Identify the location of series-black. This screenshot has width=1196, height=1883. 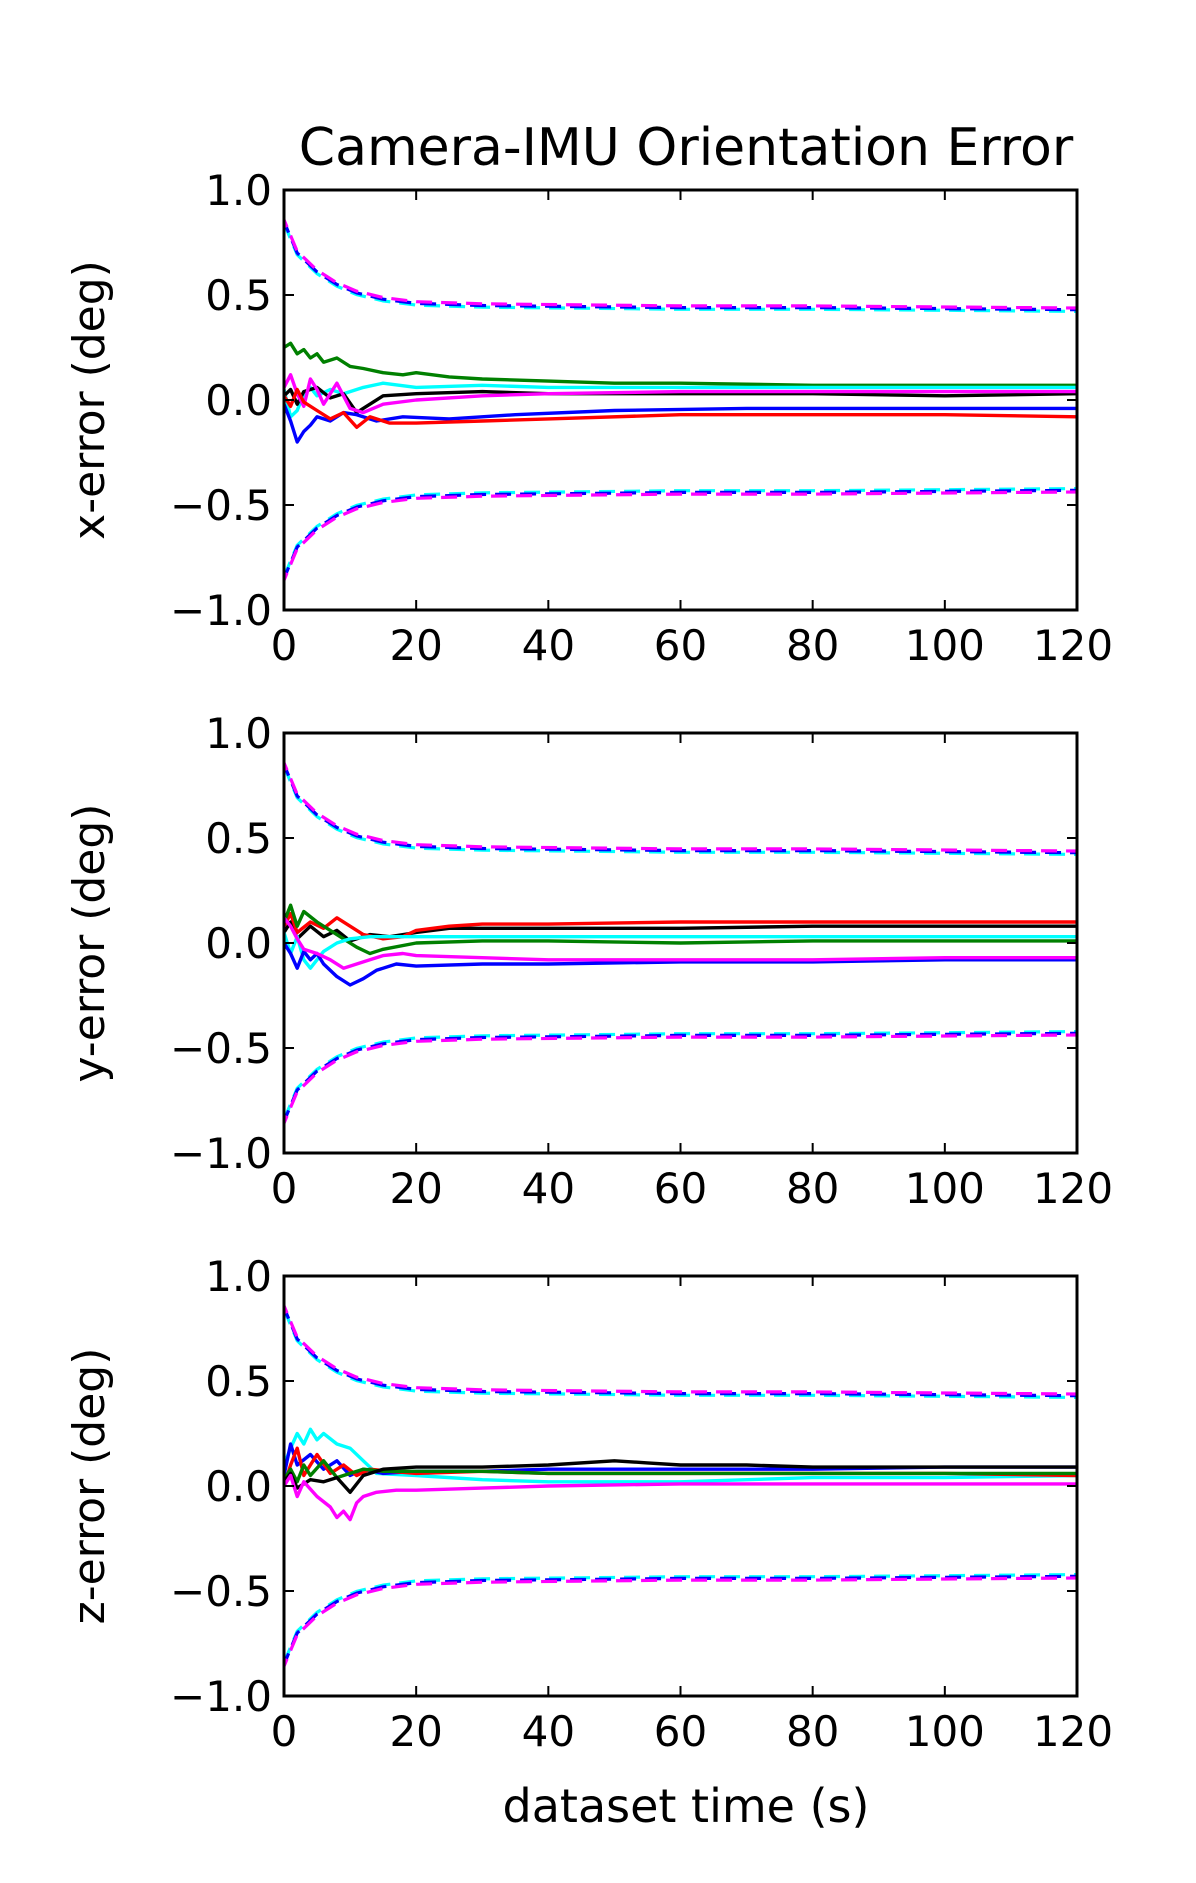
(680, 1477).